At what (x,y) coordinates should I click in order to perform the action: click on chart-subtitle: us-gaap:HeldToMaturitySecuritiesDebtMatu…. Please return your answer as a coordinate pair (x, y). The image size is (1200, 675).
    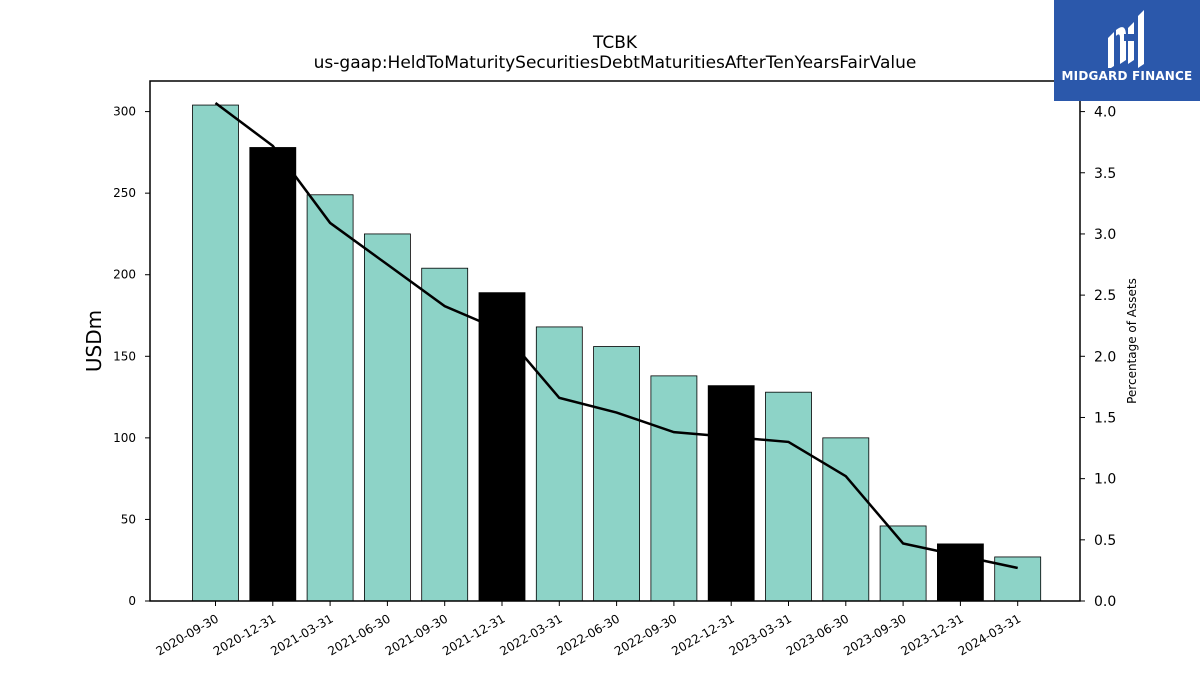
    Looking at the image, I should click on (615, 63).